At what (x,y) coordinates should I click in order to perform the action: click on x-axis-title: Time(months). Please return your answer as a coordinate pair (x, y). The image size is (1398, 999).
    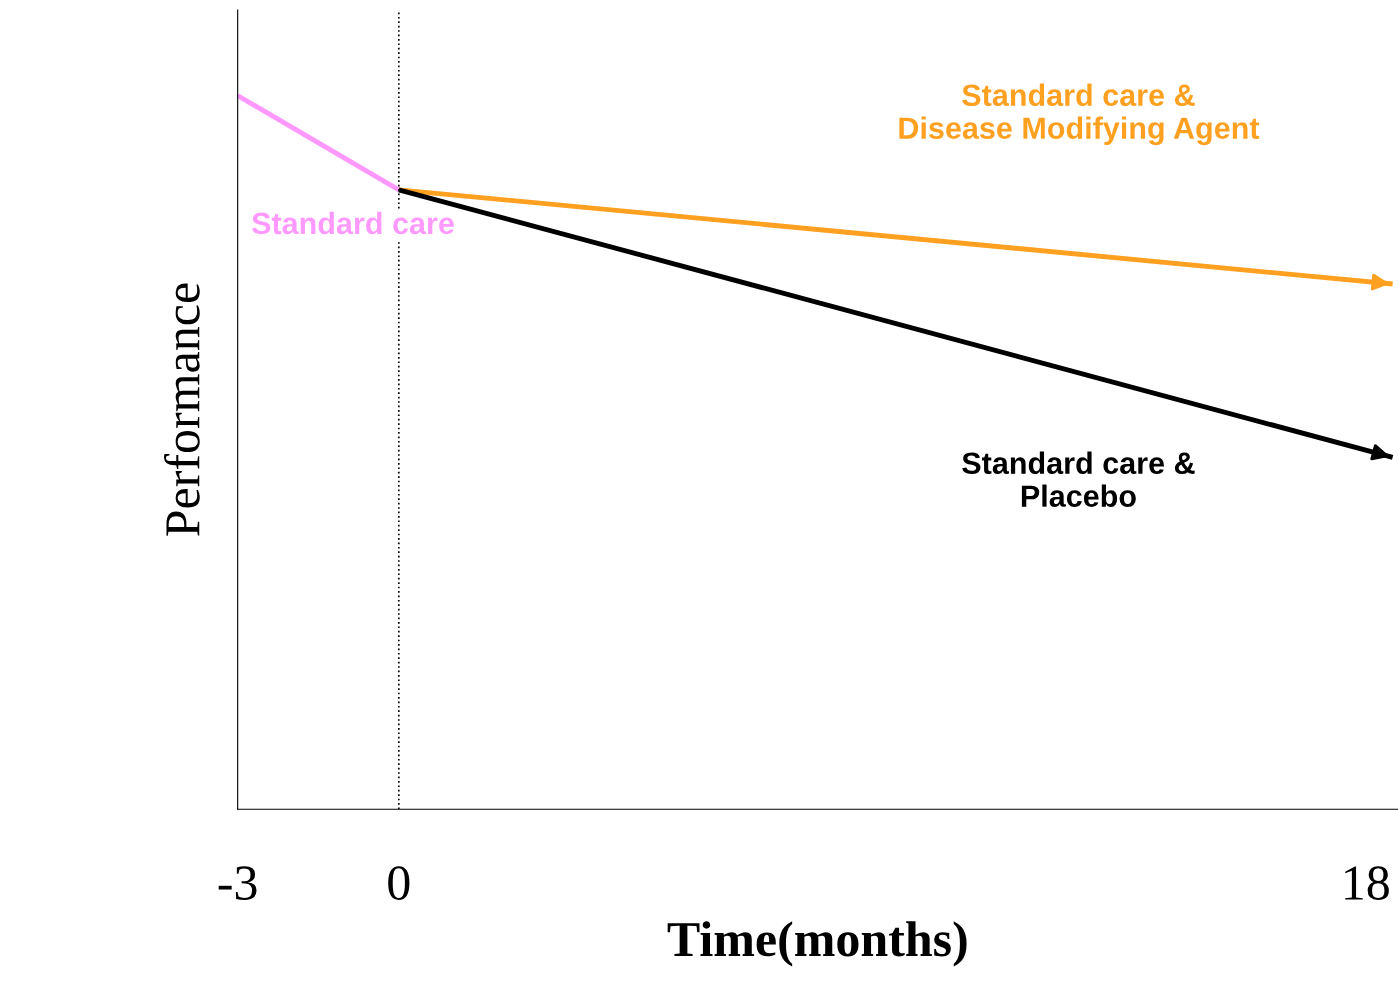
    Looking at the image, I should click on (817, 944).